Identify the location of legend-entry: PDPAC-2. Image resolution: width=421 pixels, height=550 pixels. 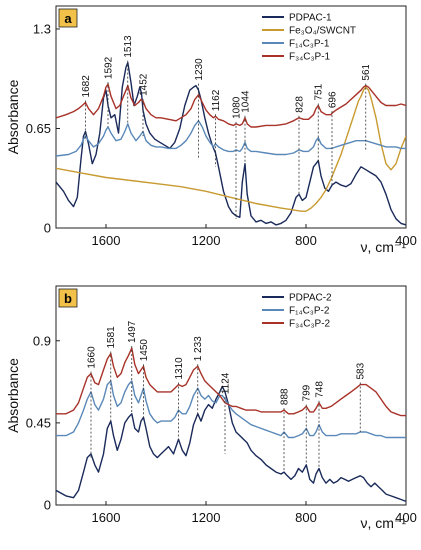
(310, 298).